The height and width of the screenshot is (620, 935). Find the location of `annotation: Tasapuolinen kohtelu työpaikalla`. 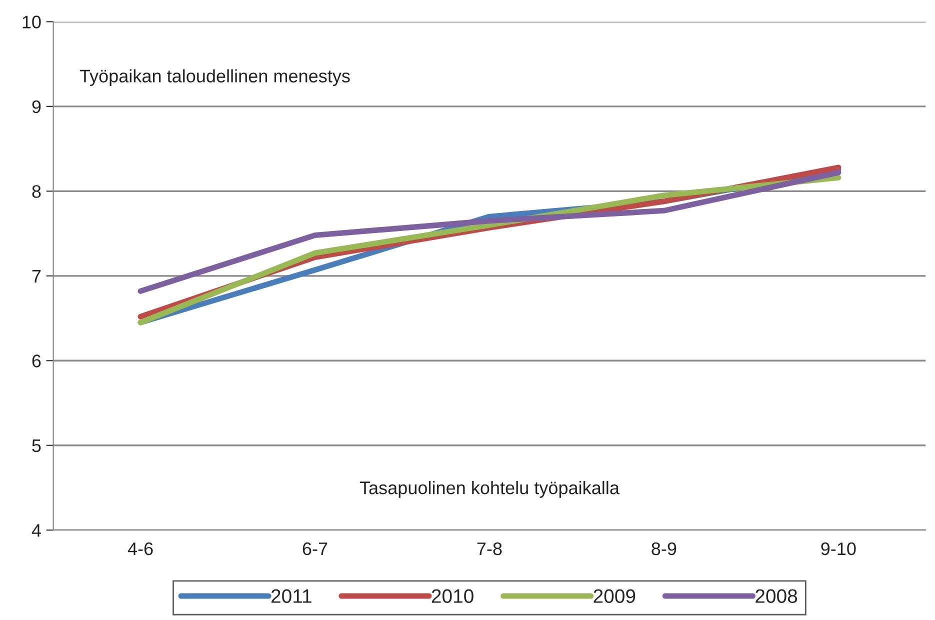

annotation: Tasapuolinen kohtelu työpaikalla is located at coordinates (490, 489).